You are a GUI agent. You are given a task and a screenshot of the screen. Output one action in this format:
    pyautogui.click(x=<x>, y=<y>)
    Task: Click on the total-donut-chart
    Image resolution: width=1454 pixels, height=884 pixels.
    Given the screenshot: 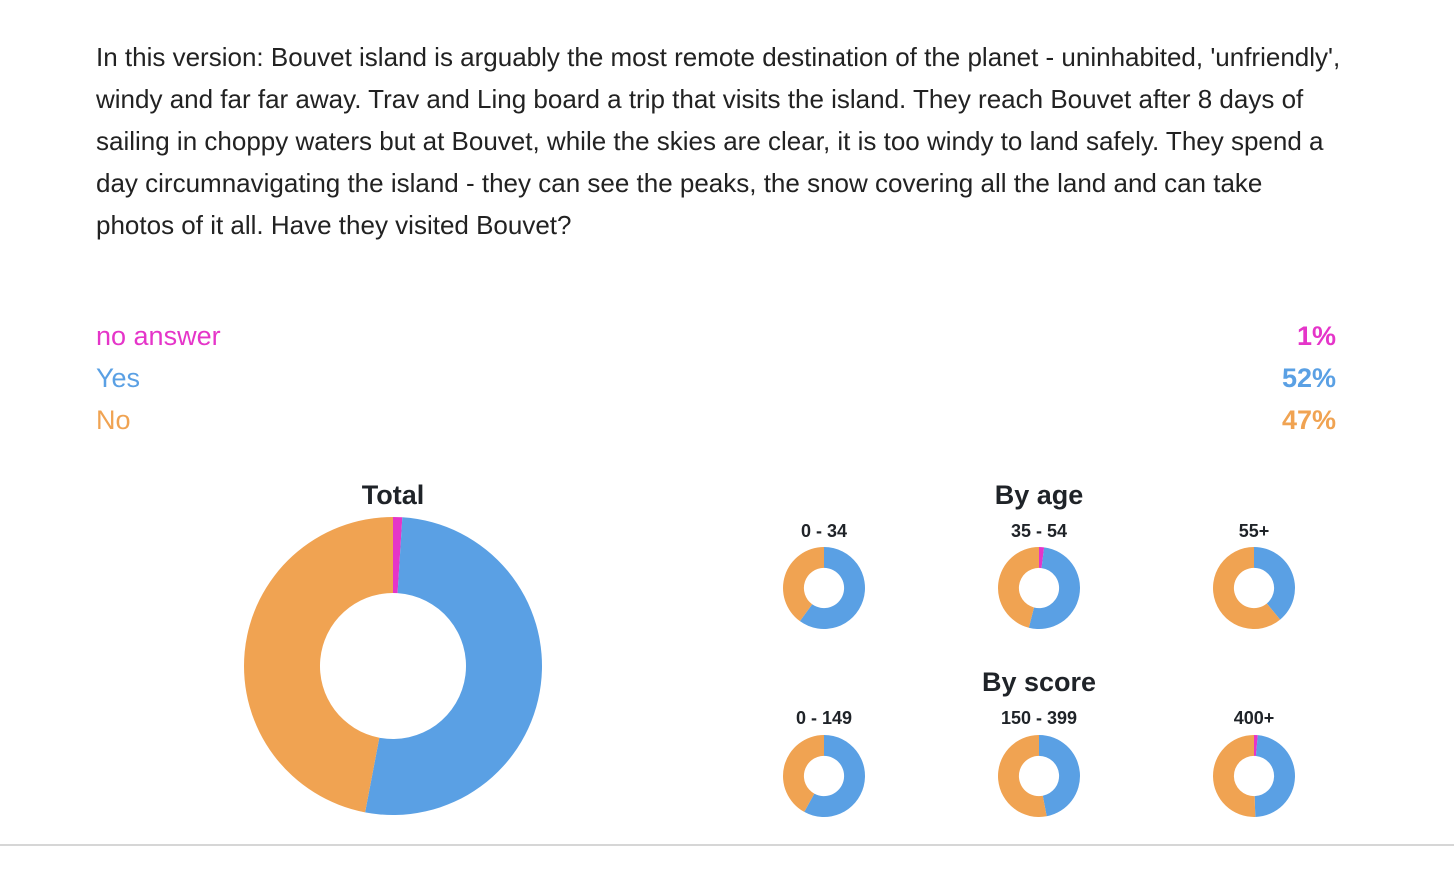 What is the action you would take?
    pyautogui.click(x=392, y=666)
    